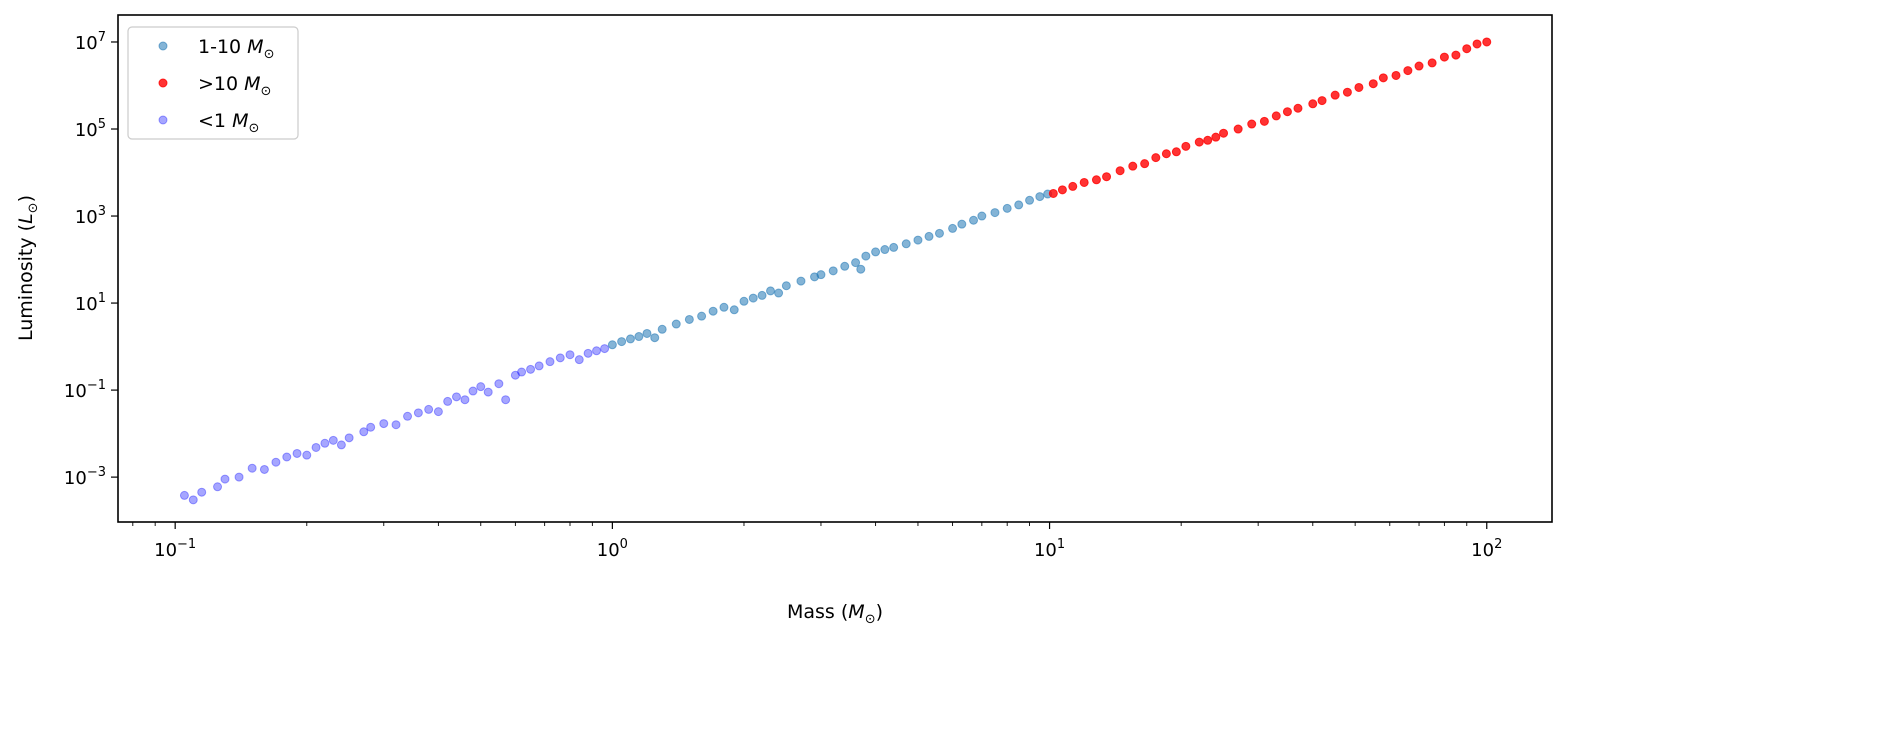 This screenshot has height=744, width=1894. I want to click on legend-label: >10 M⊙, so click(234, 86).